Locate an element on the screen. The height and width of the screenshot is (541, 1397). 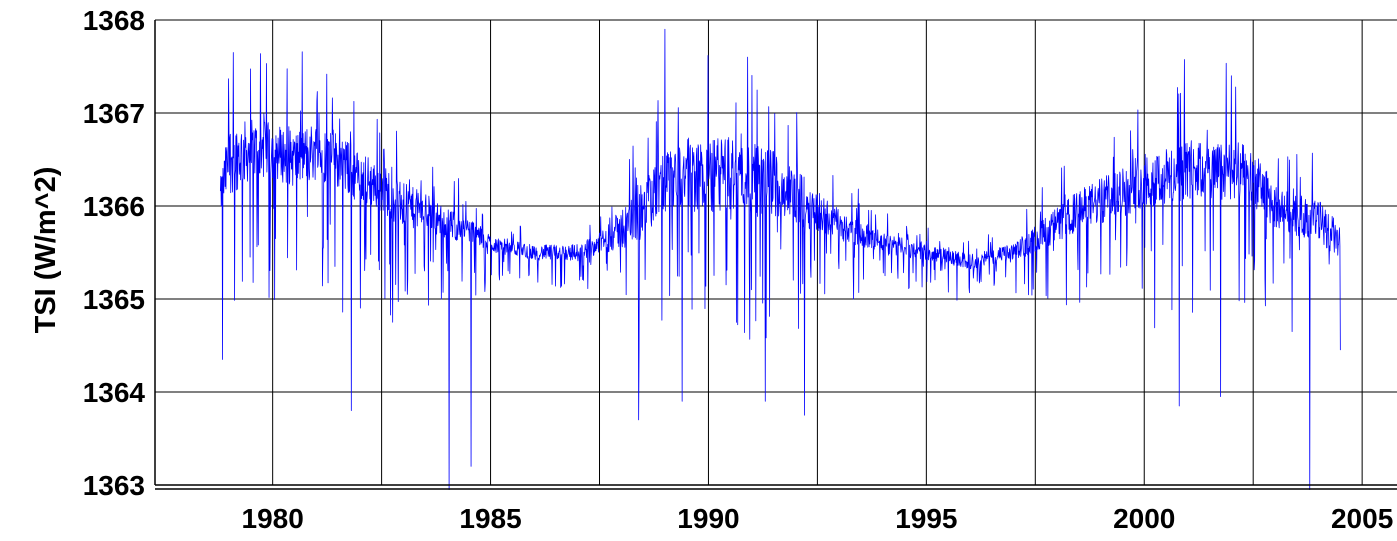
x-tick-label: 2000 is located at coordinates (1144, 518).